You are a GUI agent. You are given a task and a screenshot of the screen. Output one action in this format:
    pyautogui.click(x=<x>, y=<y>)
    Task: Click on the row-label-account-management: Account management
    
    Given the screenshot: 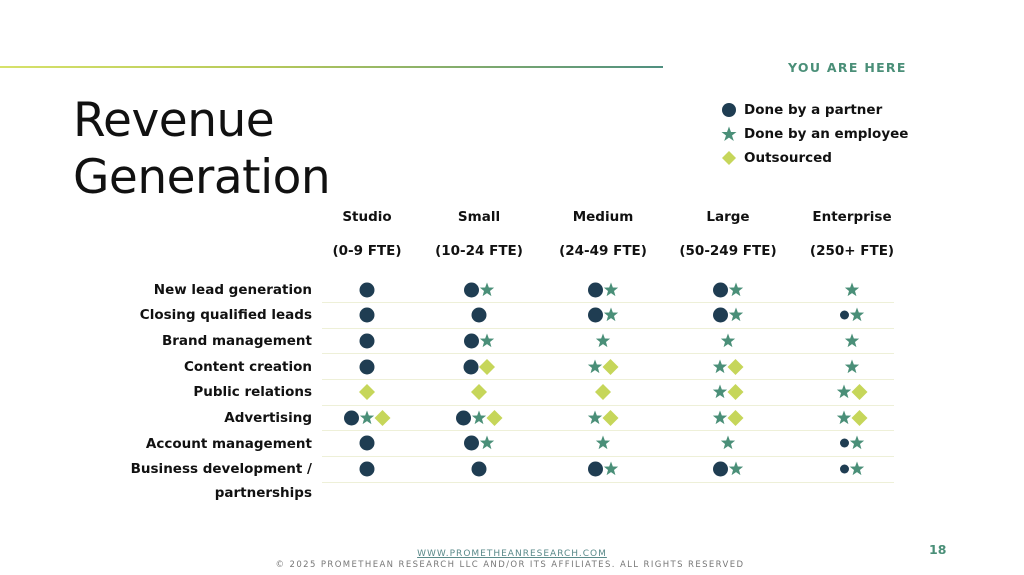 What is the action you would take?
    pyautogui.click(x=228, y=444)
    